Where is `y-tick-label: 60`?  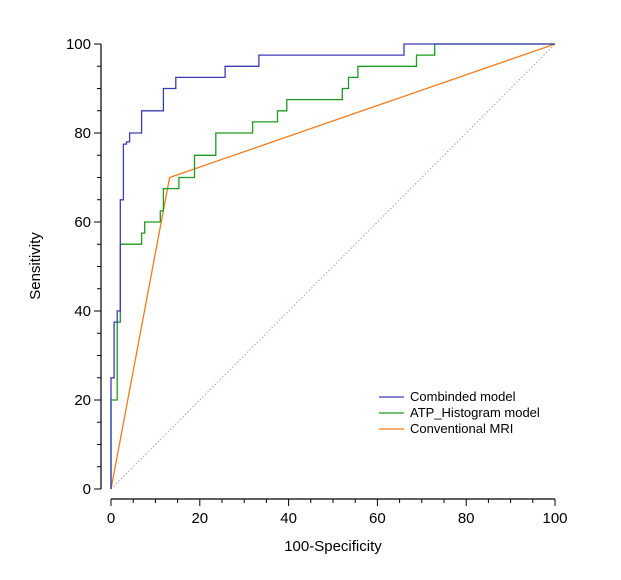 y-tick-label: 60 is located at coordinates (82, 222).